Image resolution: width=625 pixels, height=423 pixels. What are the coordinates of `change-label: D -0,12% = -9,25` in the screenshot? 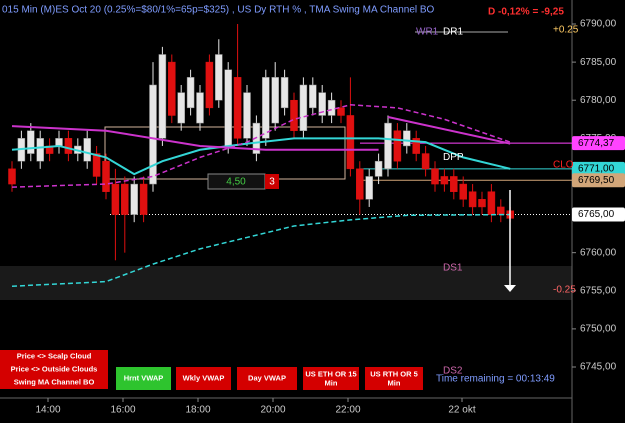 It's located at (526, 12).